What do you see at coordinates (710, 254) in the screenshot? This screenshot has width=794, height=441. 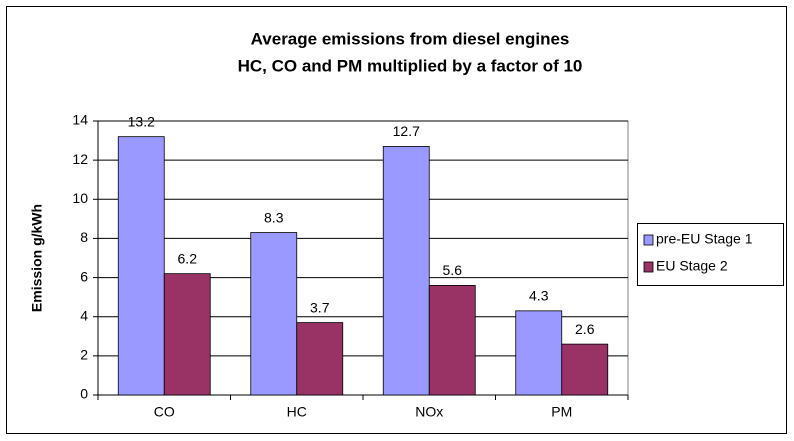 I see `legend` at bounding box center [710, 254].